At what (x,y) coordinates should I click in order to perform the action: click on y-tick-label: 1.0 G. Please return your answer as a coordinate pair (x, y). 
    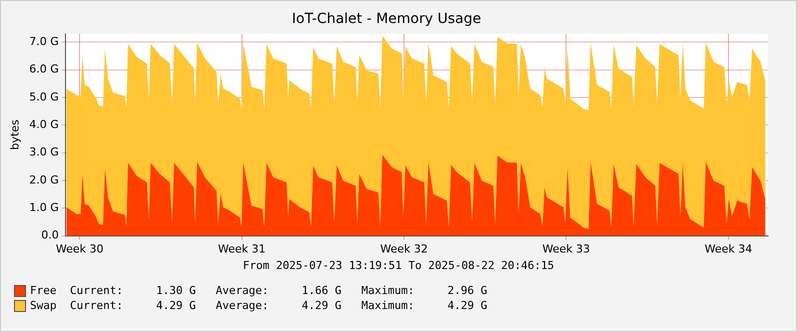
    Looking at the image, I should click on (44, 207).